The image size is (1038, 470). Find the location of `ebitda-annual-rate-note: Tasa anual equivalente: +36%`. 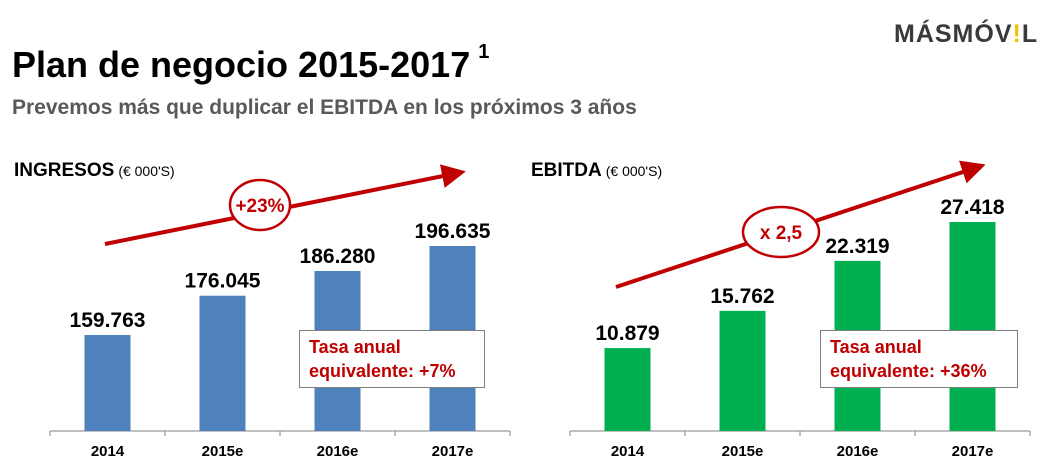

ebitda-annual-rate-note: Tasa anual equivalente: +36% is located at coordinates (919, 359).